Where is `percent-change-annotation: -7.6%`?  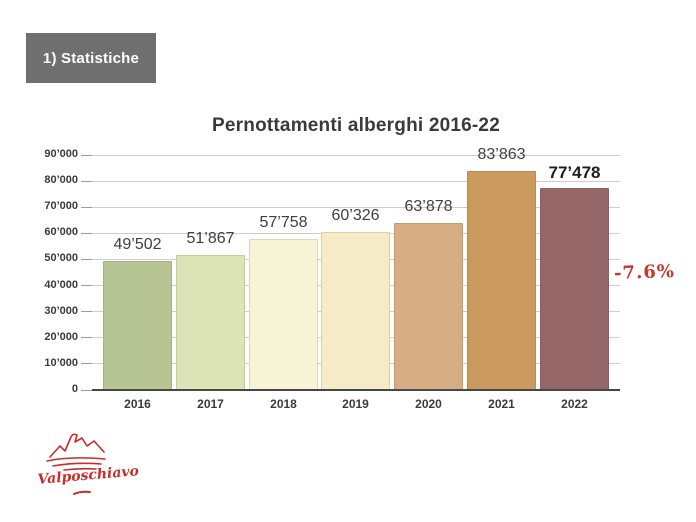
percent-change-annotation: -7.6% is located at coordinates (644, 272).